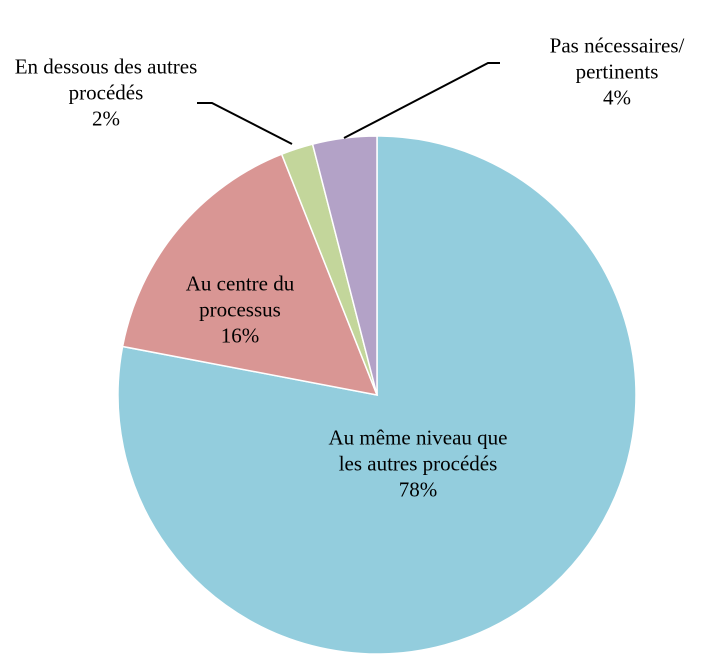  I want to click on slice-label: Pas nécessaires/pertinents 4%, so click(617, 71).